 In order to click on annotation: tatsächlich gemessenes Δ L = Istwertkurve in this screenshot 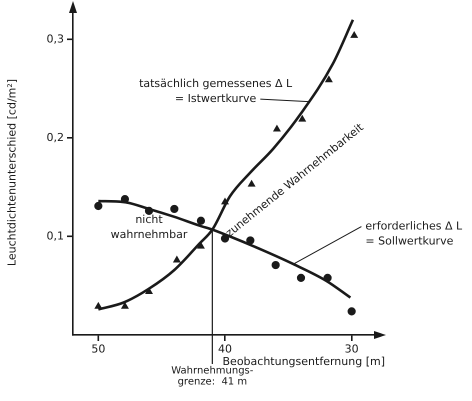, I will do `click(216, 90)`.